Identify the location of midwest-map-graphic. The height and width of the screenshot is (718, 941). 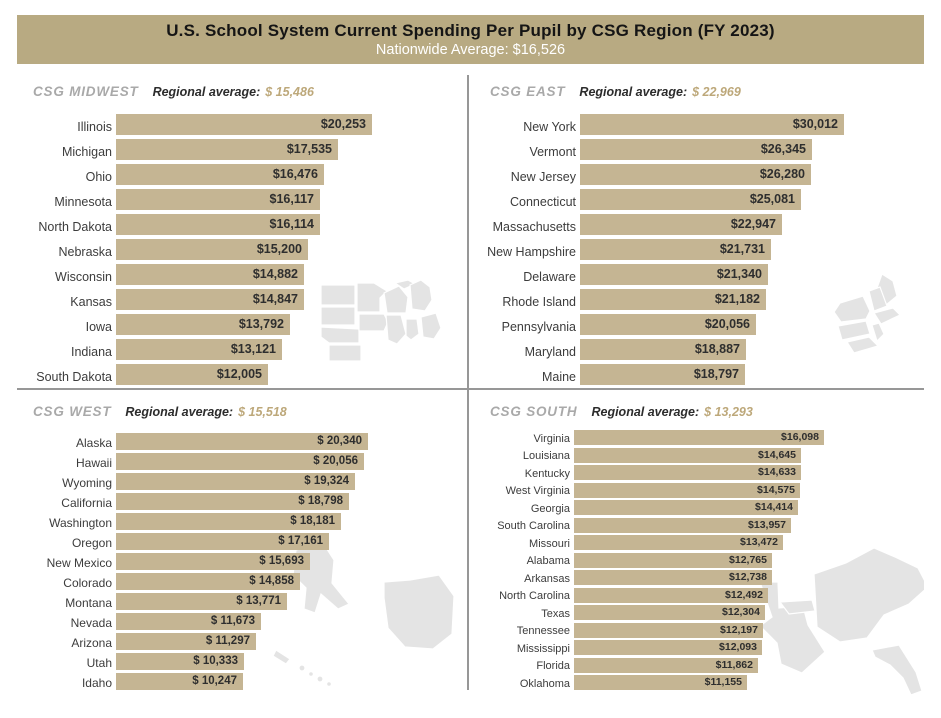
(381, 320).